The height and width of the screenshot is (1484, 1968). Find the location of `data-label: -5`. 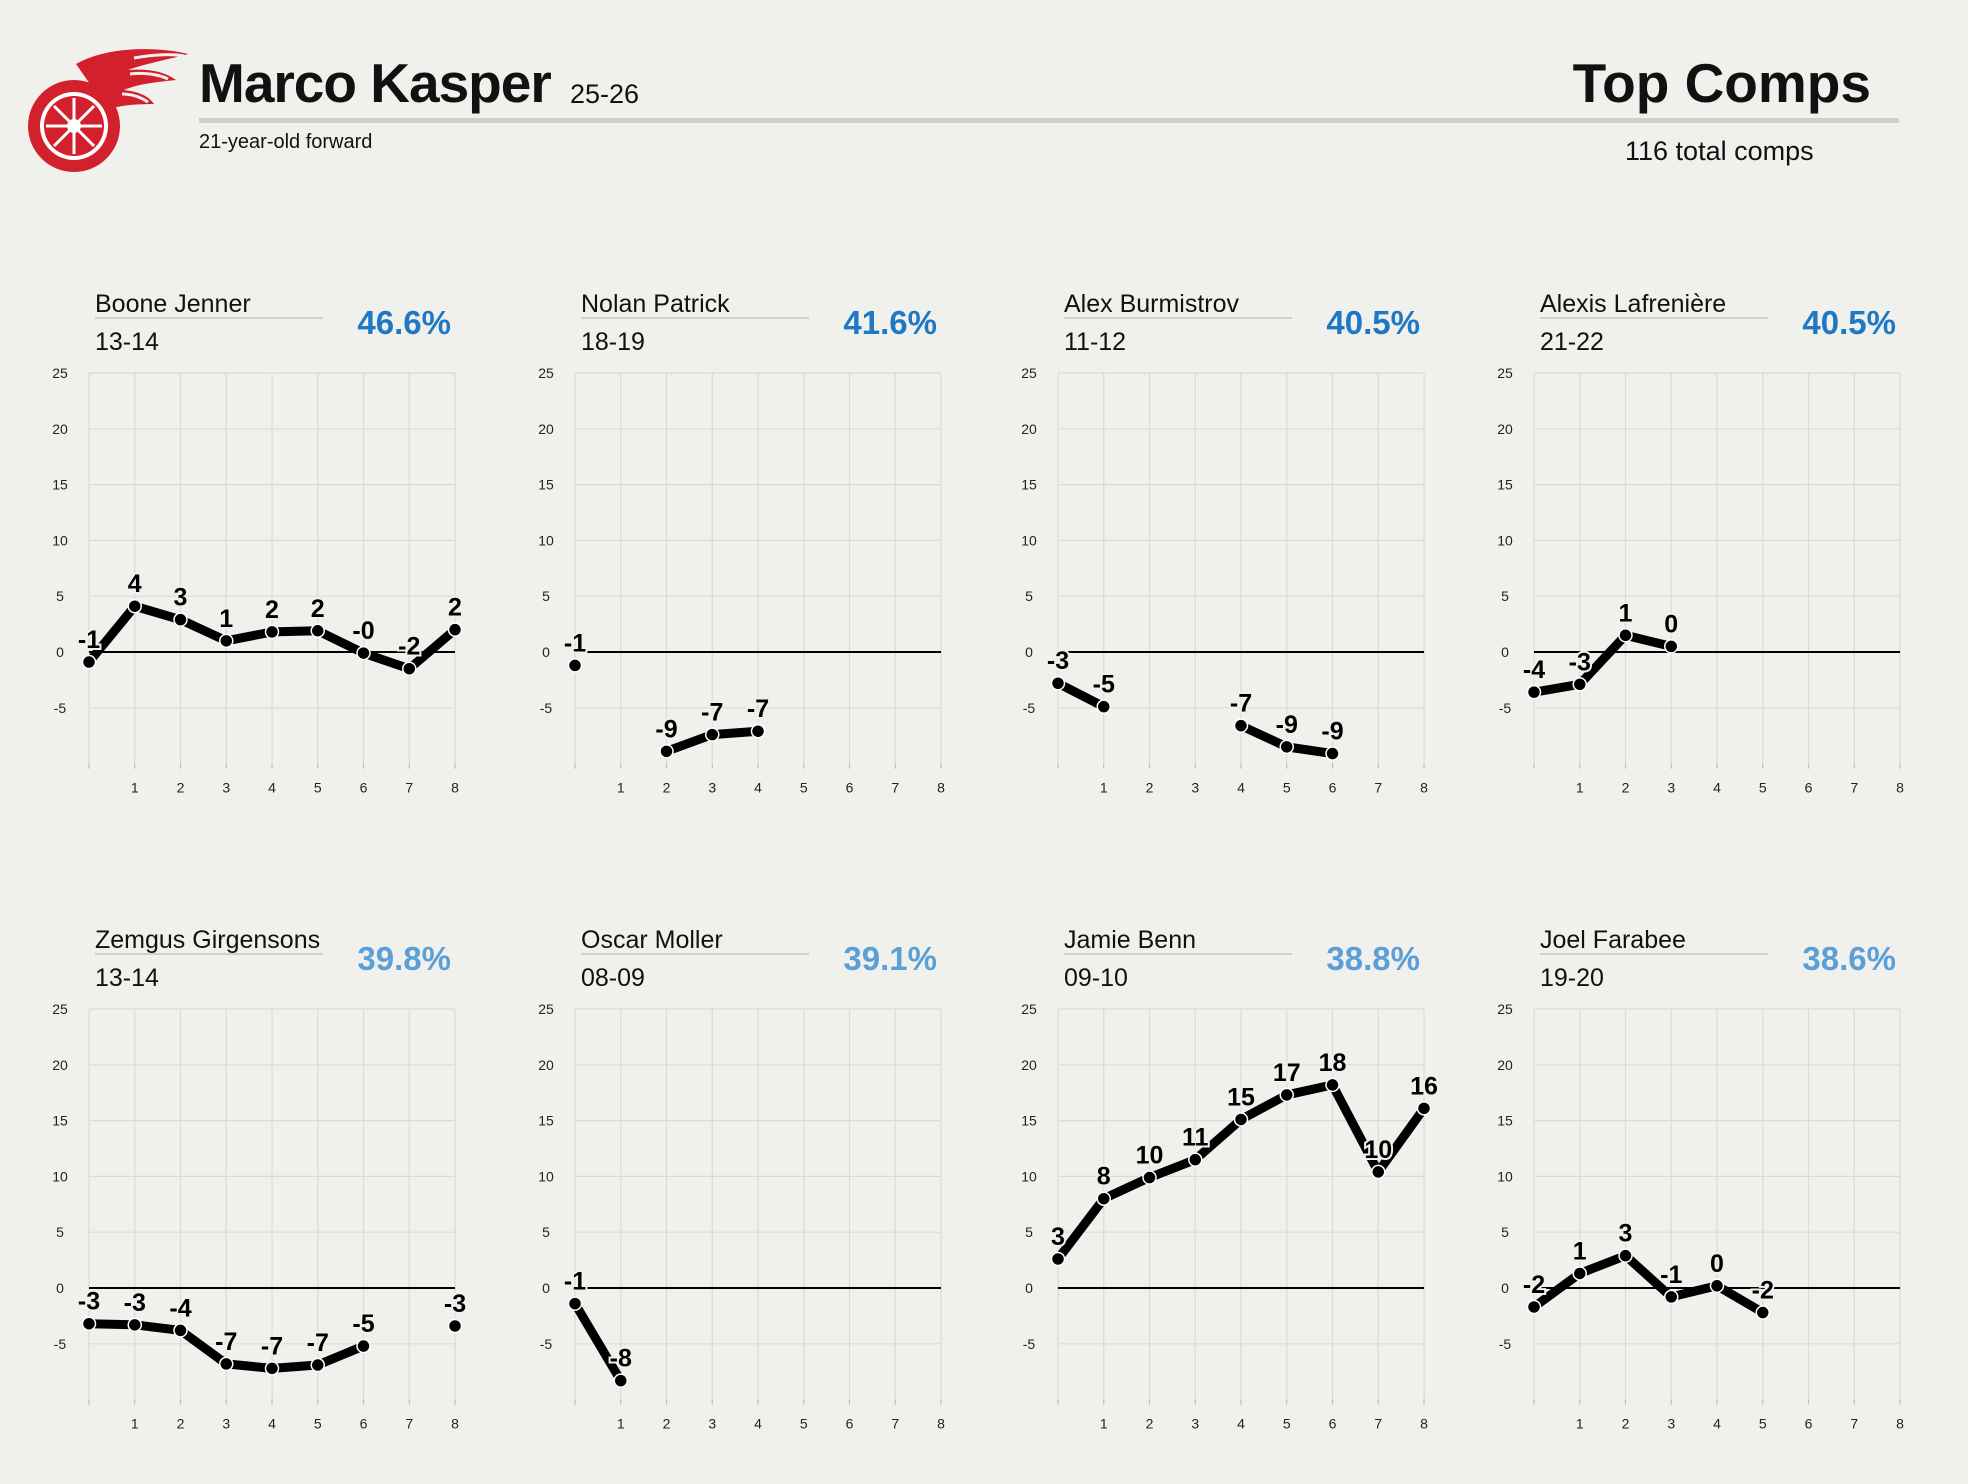

data-label: -5 is located at coordinates (1104, 685).